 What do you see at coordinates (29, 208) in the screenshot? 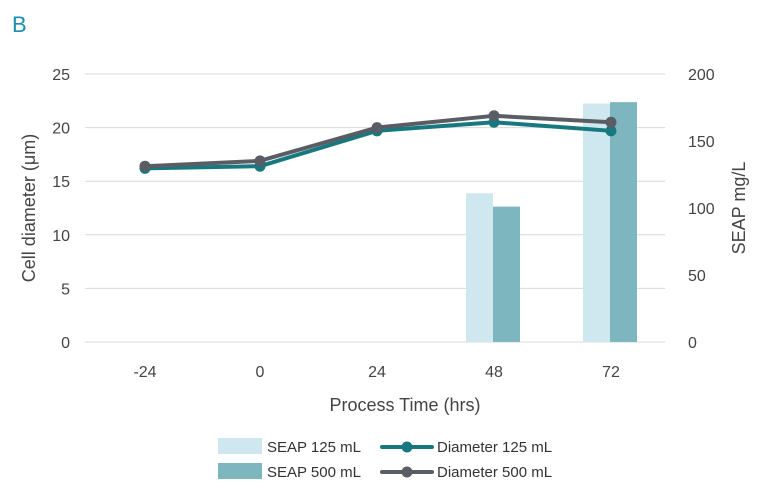
I see `y-axis-title-left: Cell diameter (μm)` at bounding box center [29, 208].